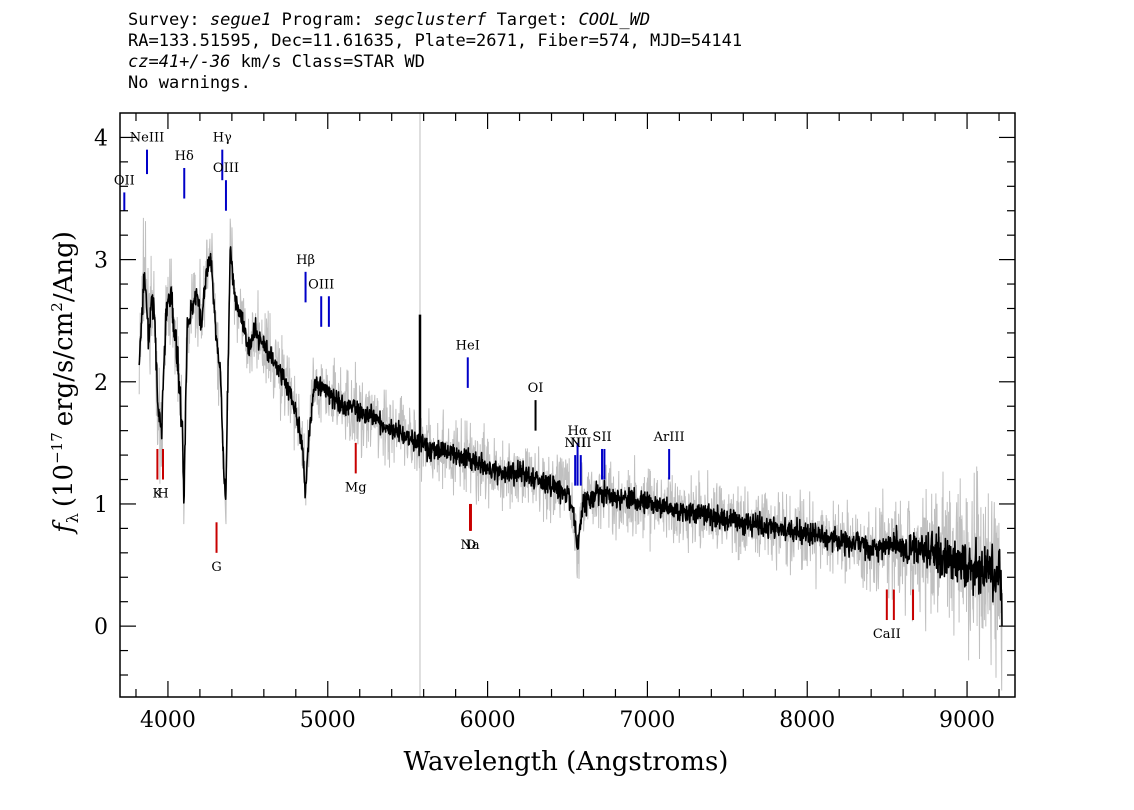  Describe the element at coordinates (158, 494) in the screenshot. I see `absorption-line-label: K` at that location.